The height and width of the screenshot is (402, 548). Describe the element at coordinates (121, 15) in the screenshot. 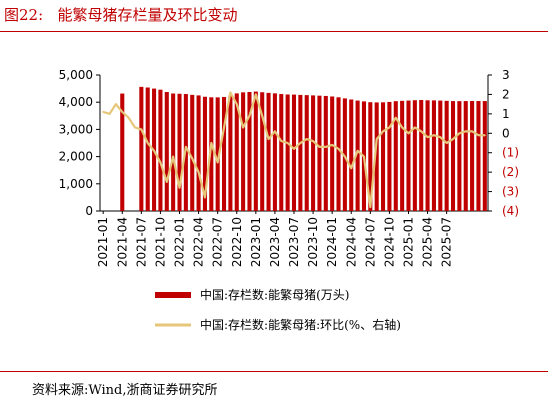

I see `figure-title: 图22: 能繁母猪存栏量及环比变动` at that location.